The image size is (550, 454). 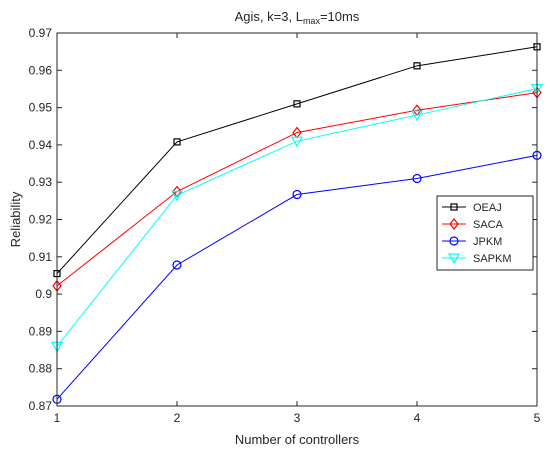 I want to click on legend-item-sapkm: SAPKM, so click(x=477, y=259).